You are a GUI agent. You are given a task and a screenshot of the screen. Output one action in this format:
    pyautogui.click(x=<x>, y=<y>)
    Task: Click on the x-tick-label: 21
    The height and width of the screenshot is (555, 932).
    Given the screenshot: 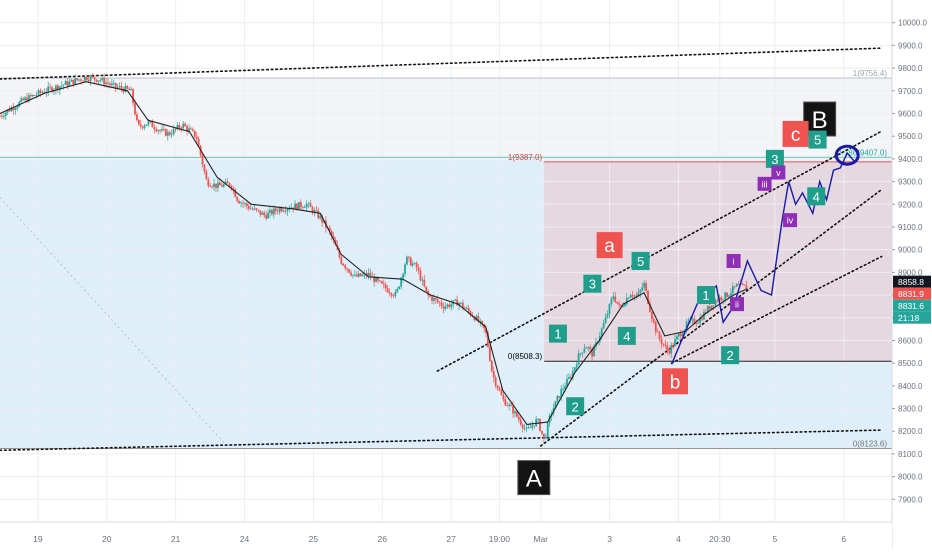 What is the action you would take?
    pyautogui.click(x=176, y=539)
    